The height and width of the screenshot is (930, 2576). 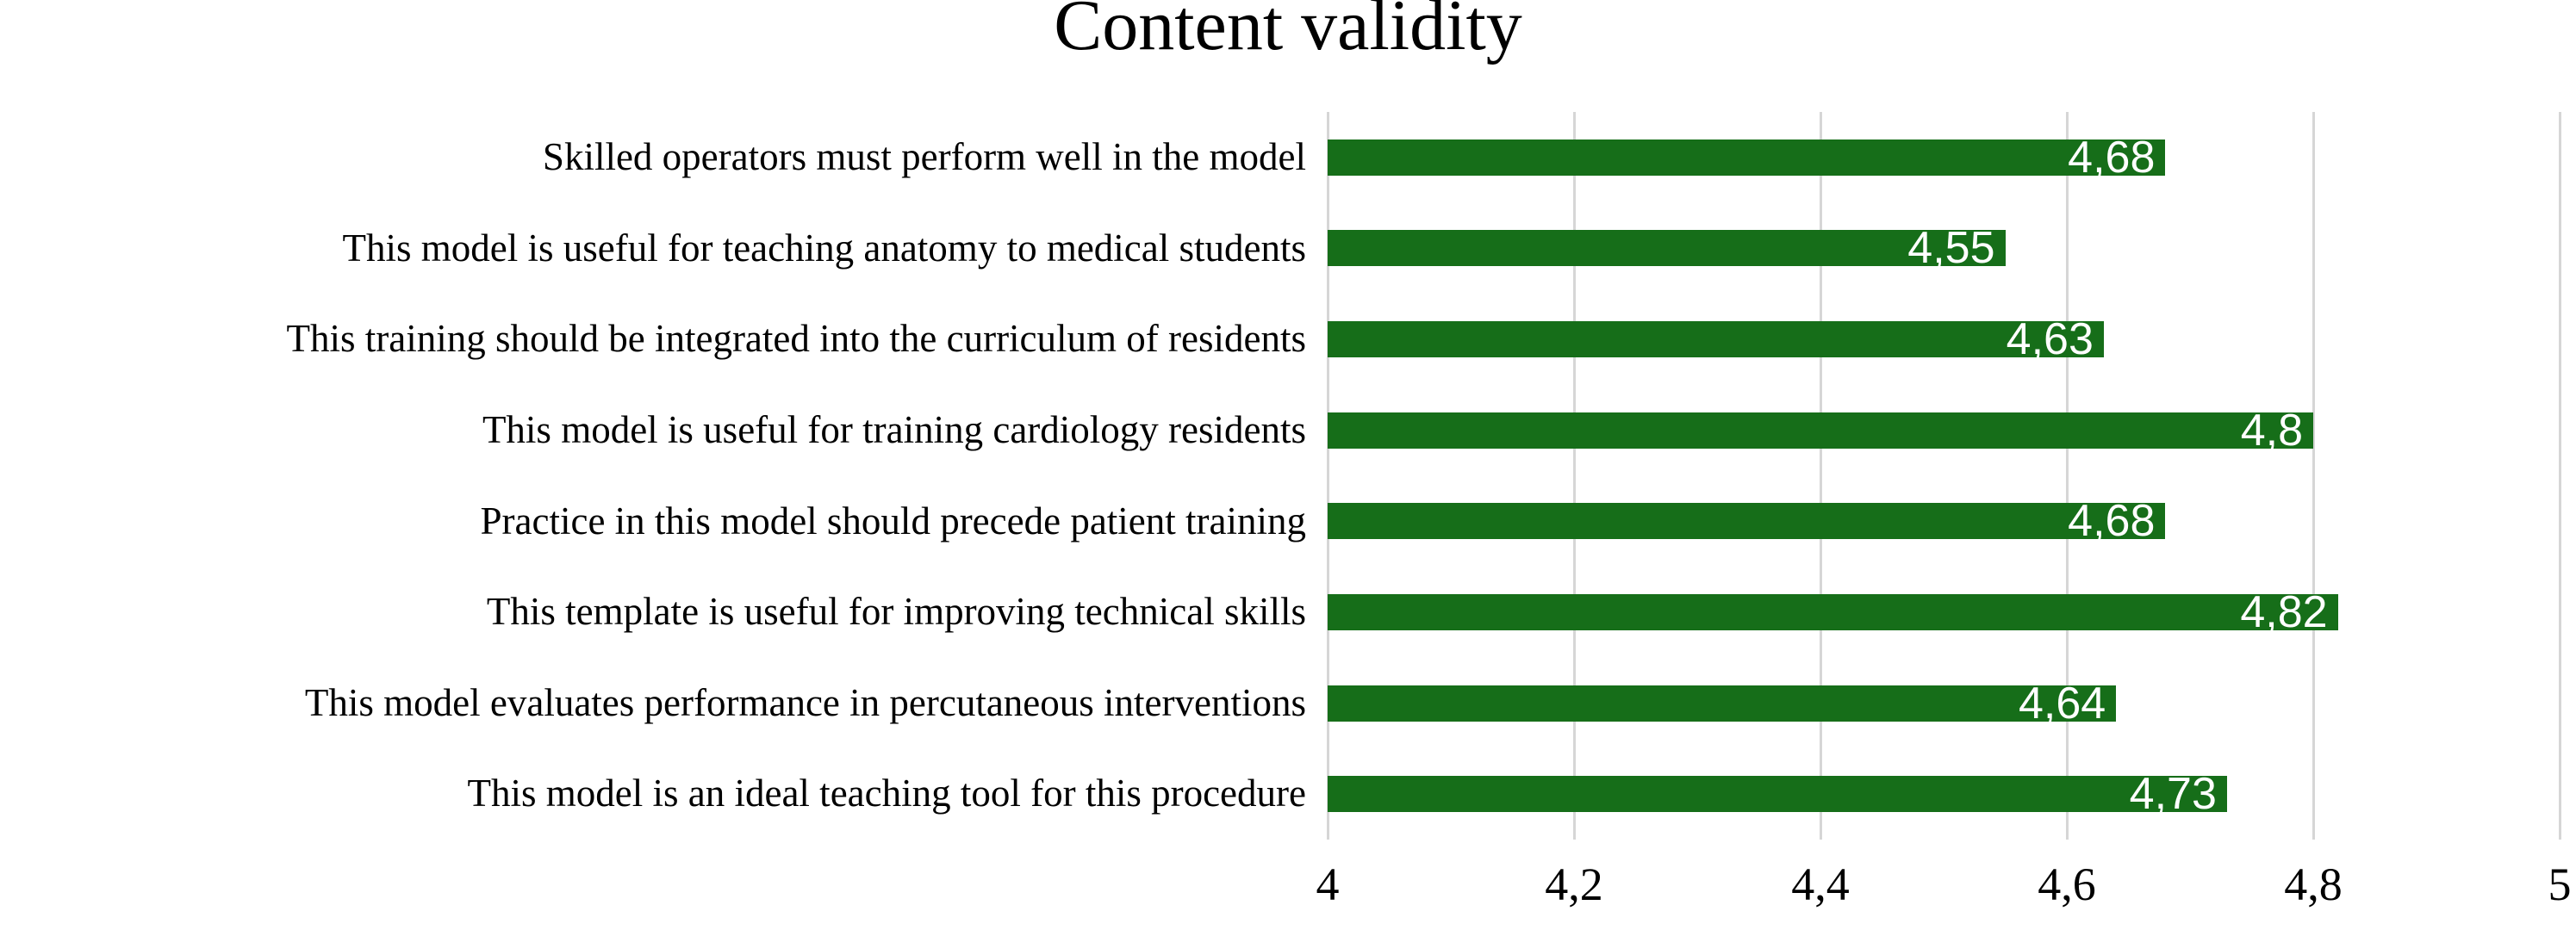 I want to click on bar: 4,55, so click(x=1667, y=248).